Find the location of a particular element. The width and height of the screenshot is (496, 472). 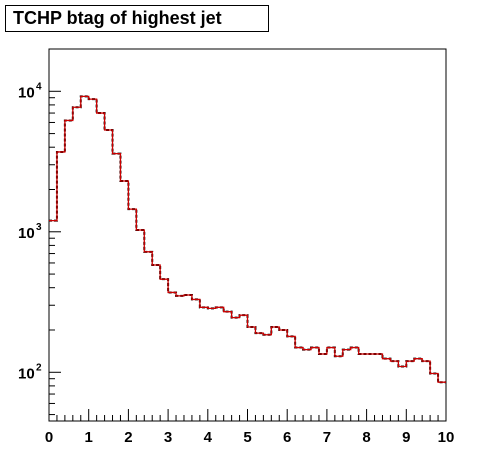

y-tick-exponent: 3 is located at coordinates (39, 227).